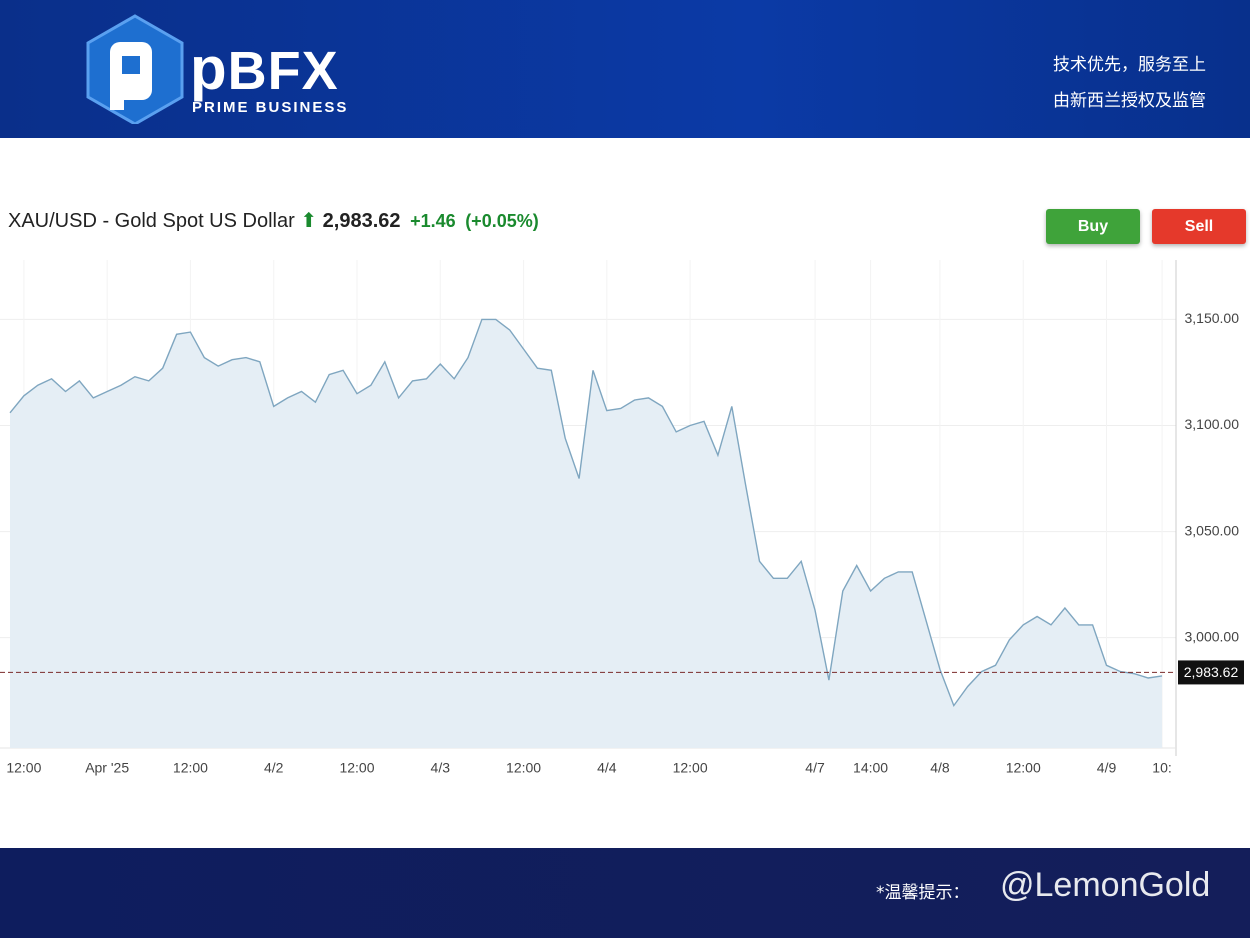 Image resolution: width=1250 pixels, height=938 pixels. I want to click on header: pBFX PRIME BUSINESS 技术优先，服务至上 由新西兰授权及监管, so click(625, 69).